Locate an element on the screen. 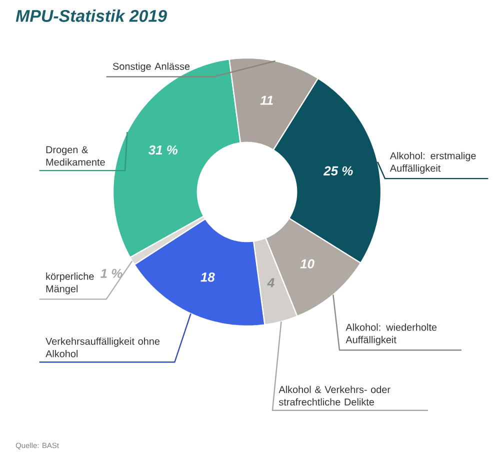 The image size is (500, 463). slice-label: Alkohol & Verkehrs- oder strafrechtliche Delikte is located at coordinates (334, 396).